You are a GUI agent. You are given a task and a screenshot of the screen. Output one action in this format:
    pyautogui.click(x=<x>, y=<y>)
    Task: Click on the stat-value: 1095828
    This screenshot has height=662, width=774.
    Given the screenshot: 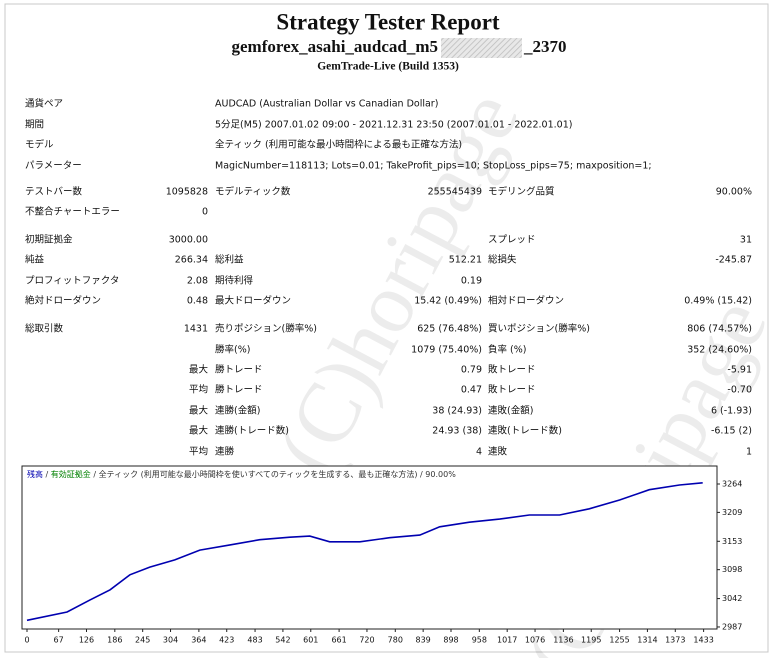 What is the action you would take?
    pyautogui.click(x=187, y=192)
    